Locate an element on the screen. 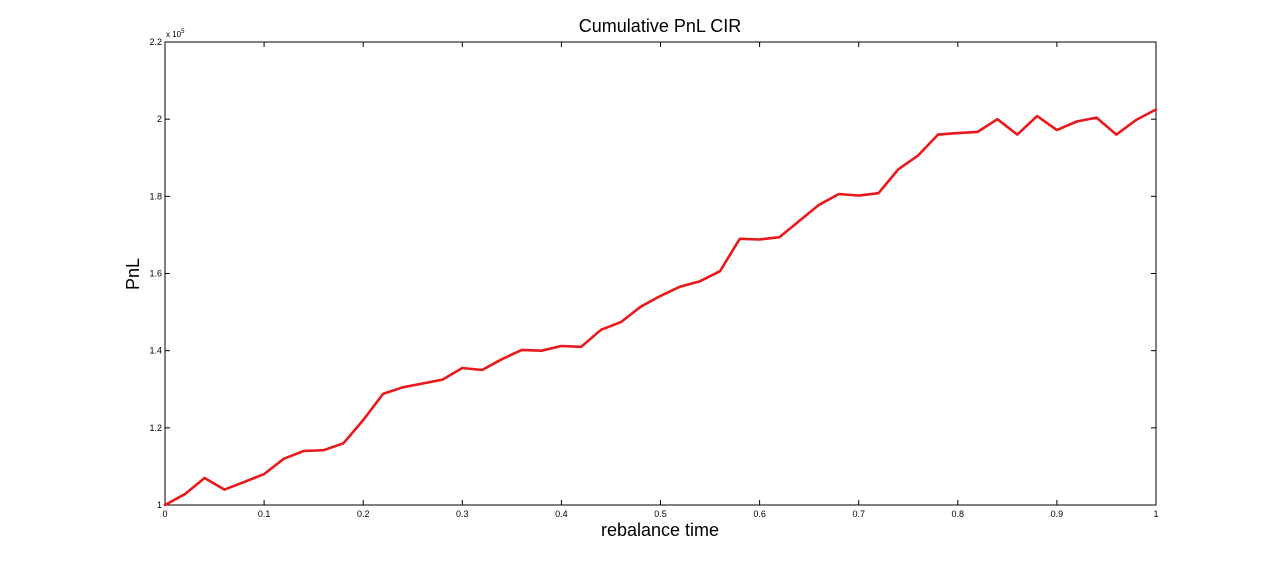  y-tick-label: 1.6 is located at coordinates (155, 274).